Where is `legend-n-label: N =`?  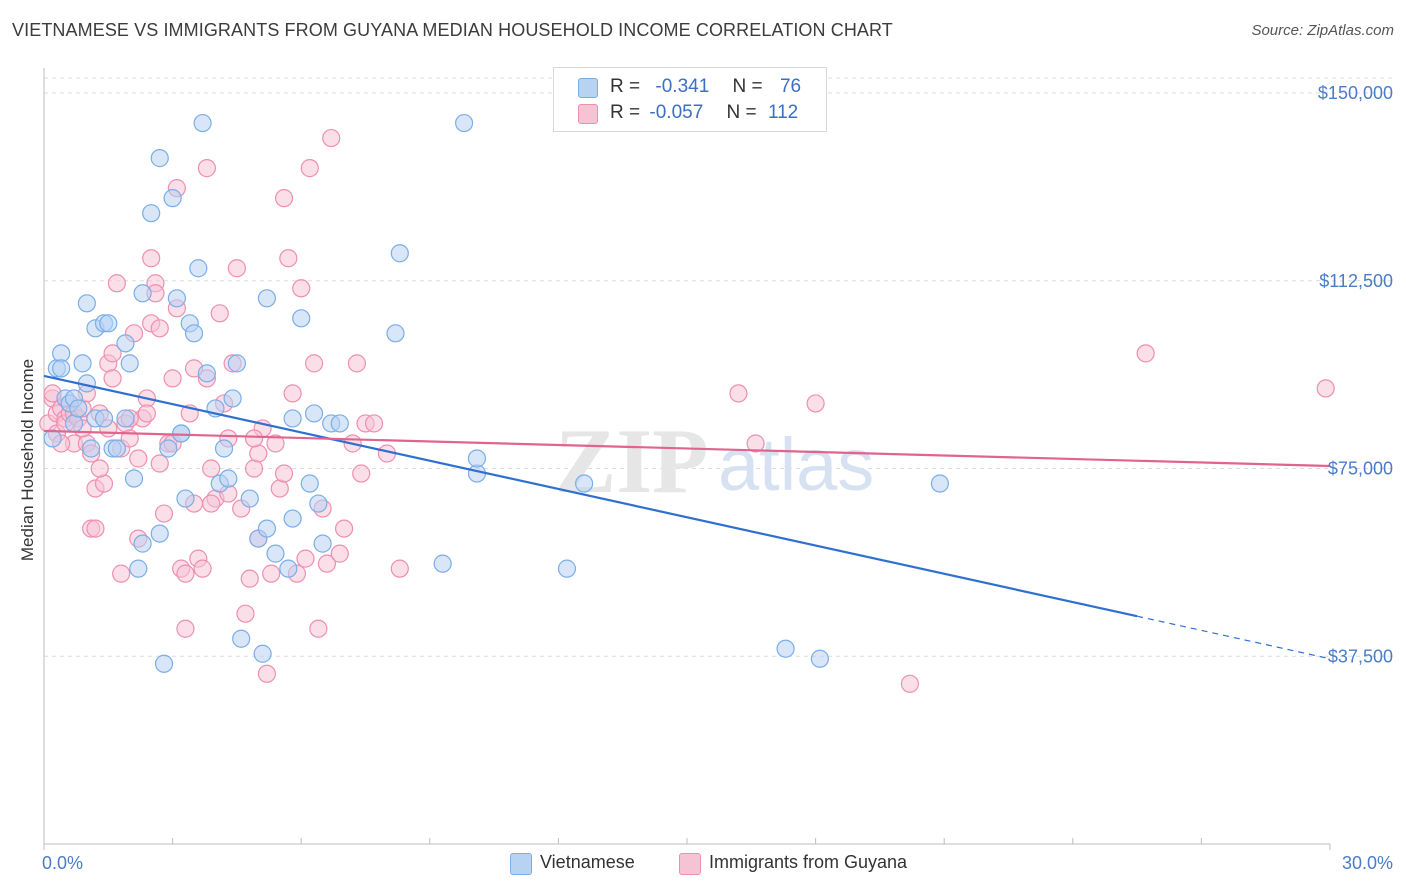
legend-n-label: N = is located at coordinates (747, 86).